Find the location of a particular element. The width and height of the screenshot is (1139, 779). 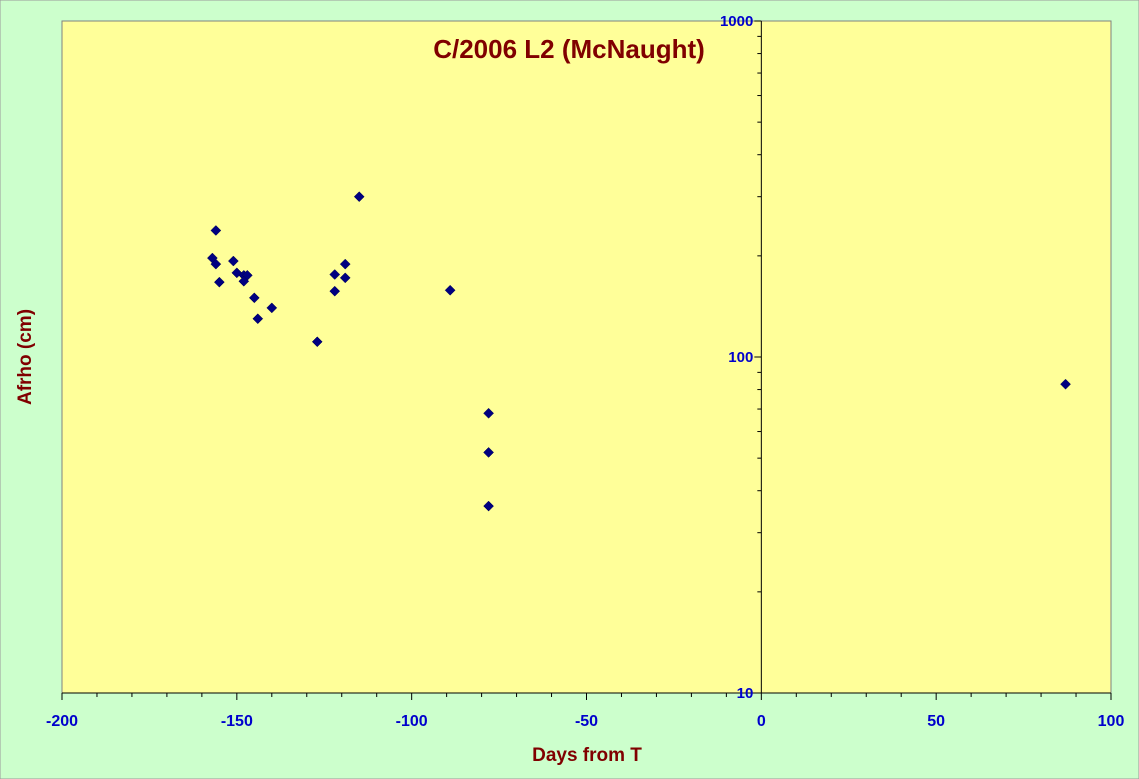

x-tick-label: 50 is located at coordinates (936, 721).